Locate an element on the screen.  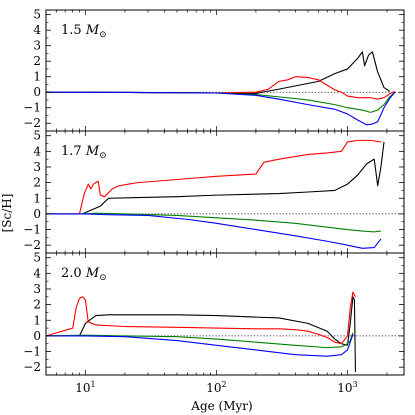
x-tick-exponent: 3 is located at coordinates (355, 384).